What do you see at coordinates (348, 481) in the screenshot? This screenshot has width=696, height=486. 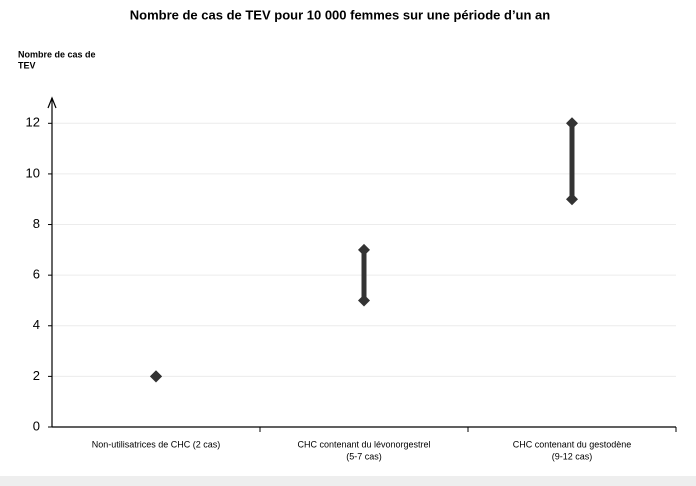 I see `bottom-band` at bounding box center [348, 481].